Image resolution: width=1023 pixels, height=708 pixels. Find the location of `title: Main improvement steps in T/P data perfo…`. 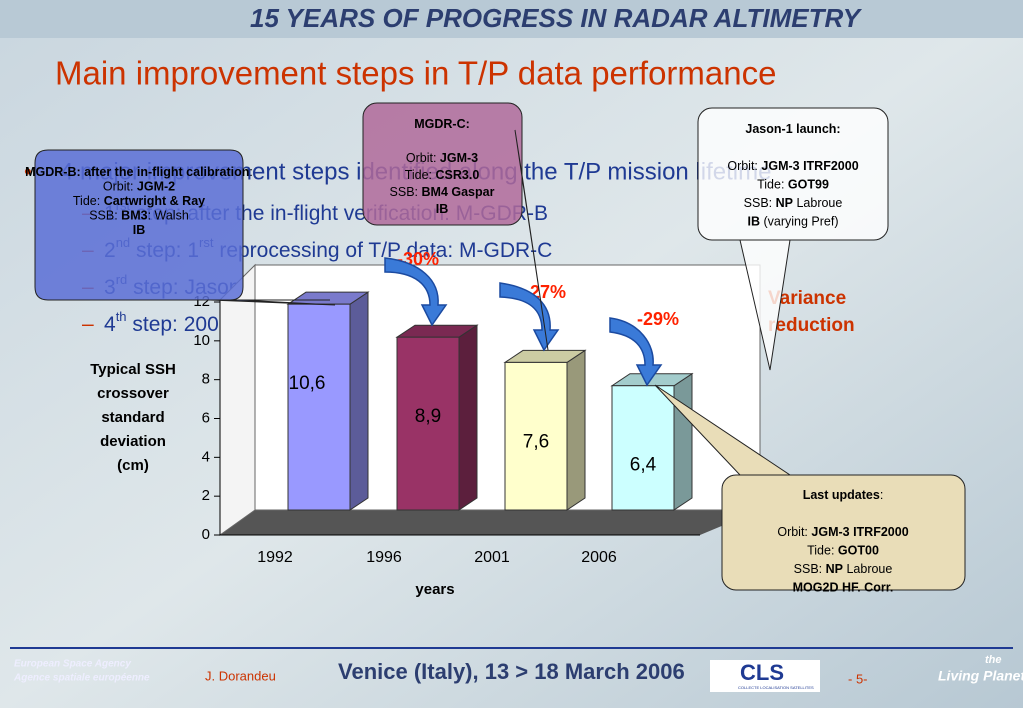

title: Main improvement steps in T/P data perfo… is located at coordinates (415, 73).